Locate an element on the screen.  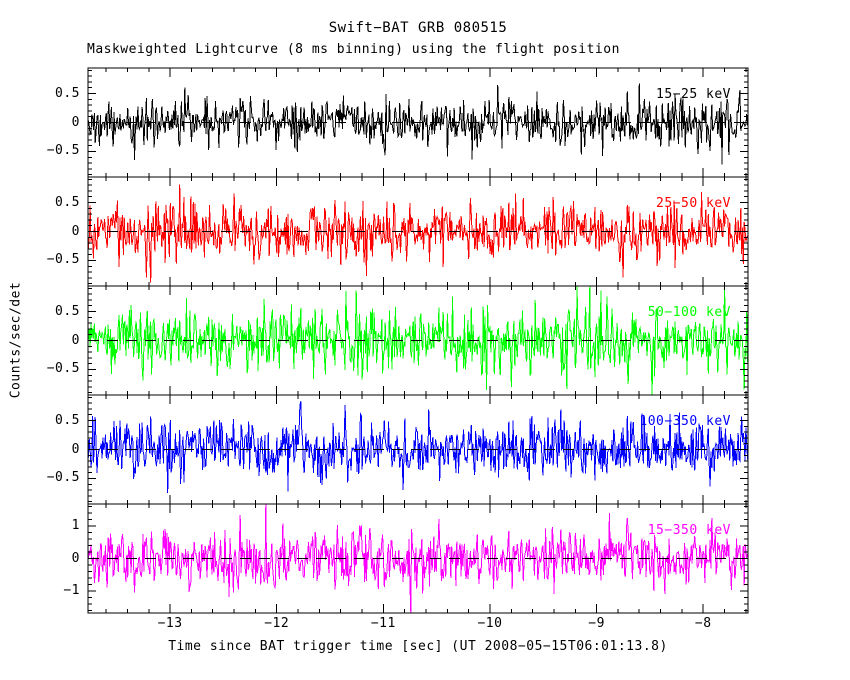
band-label: 100−350 keV is located at coordinates (685, 421).